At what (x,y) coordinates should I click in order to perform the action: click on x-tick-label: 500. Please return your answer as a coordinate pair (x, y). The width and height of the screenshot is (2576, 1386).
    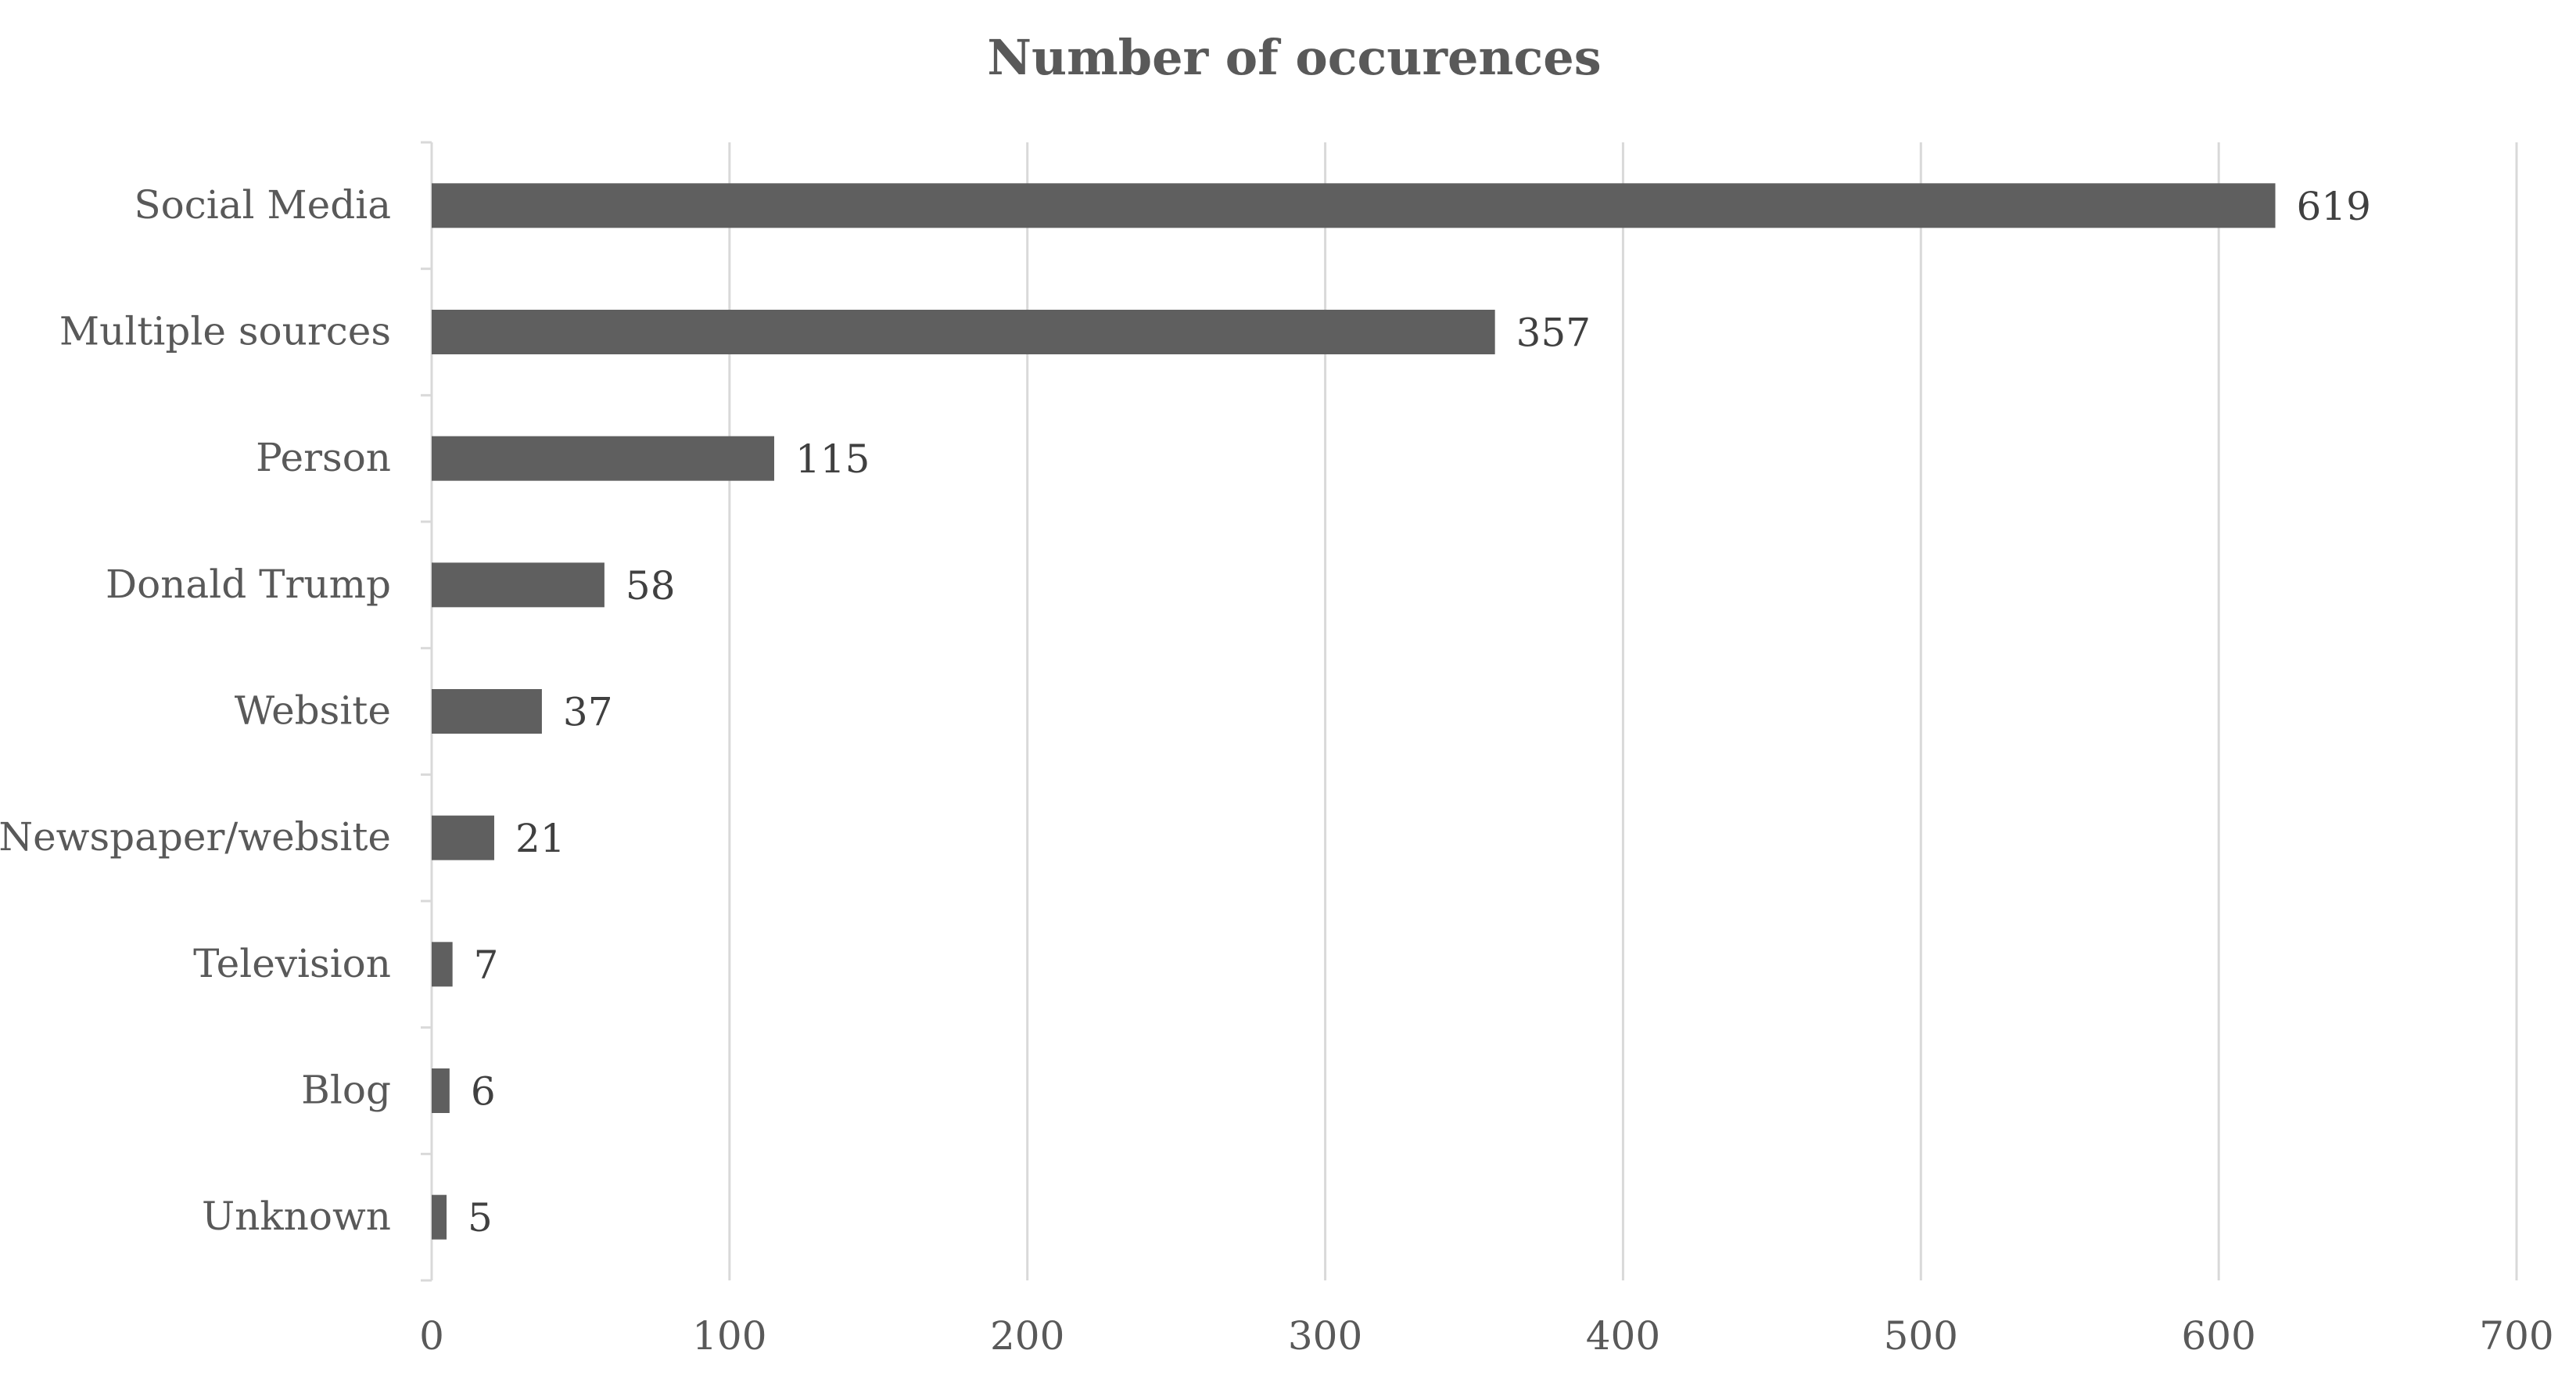
    Looking at the image, I should click on (1921, 1336).